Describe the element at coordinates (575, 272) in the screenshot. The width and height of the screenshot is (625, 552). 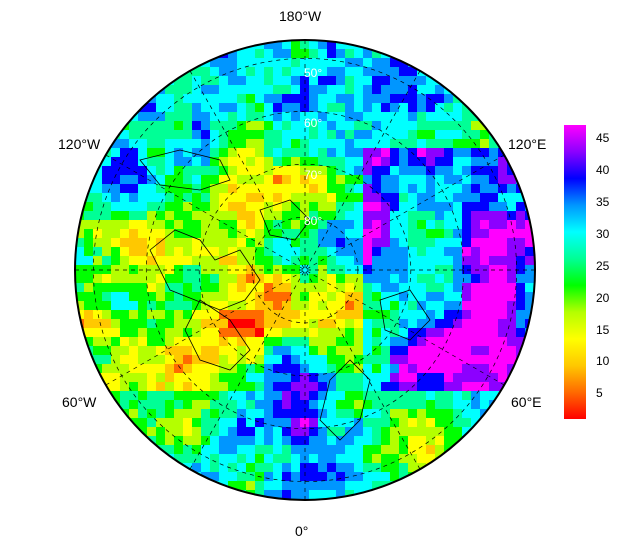
I see `colorbar` at that location.